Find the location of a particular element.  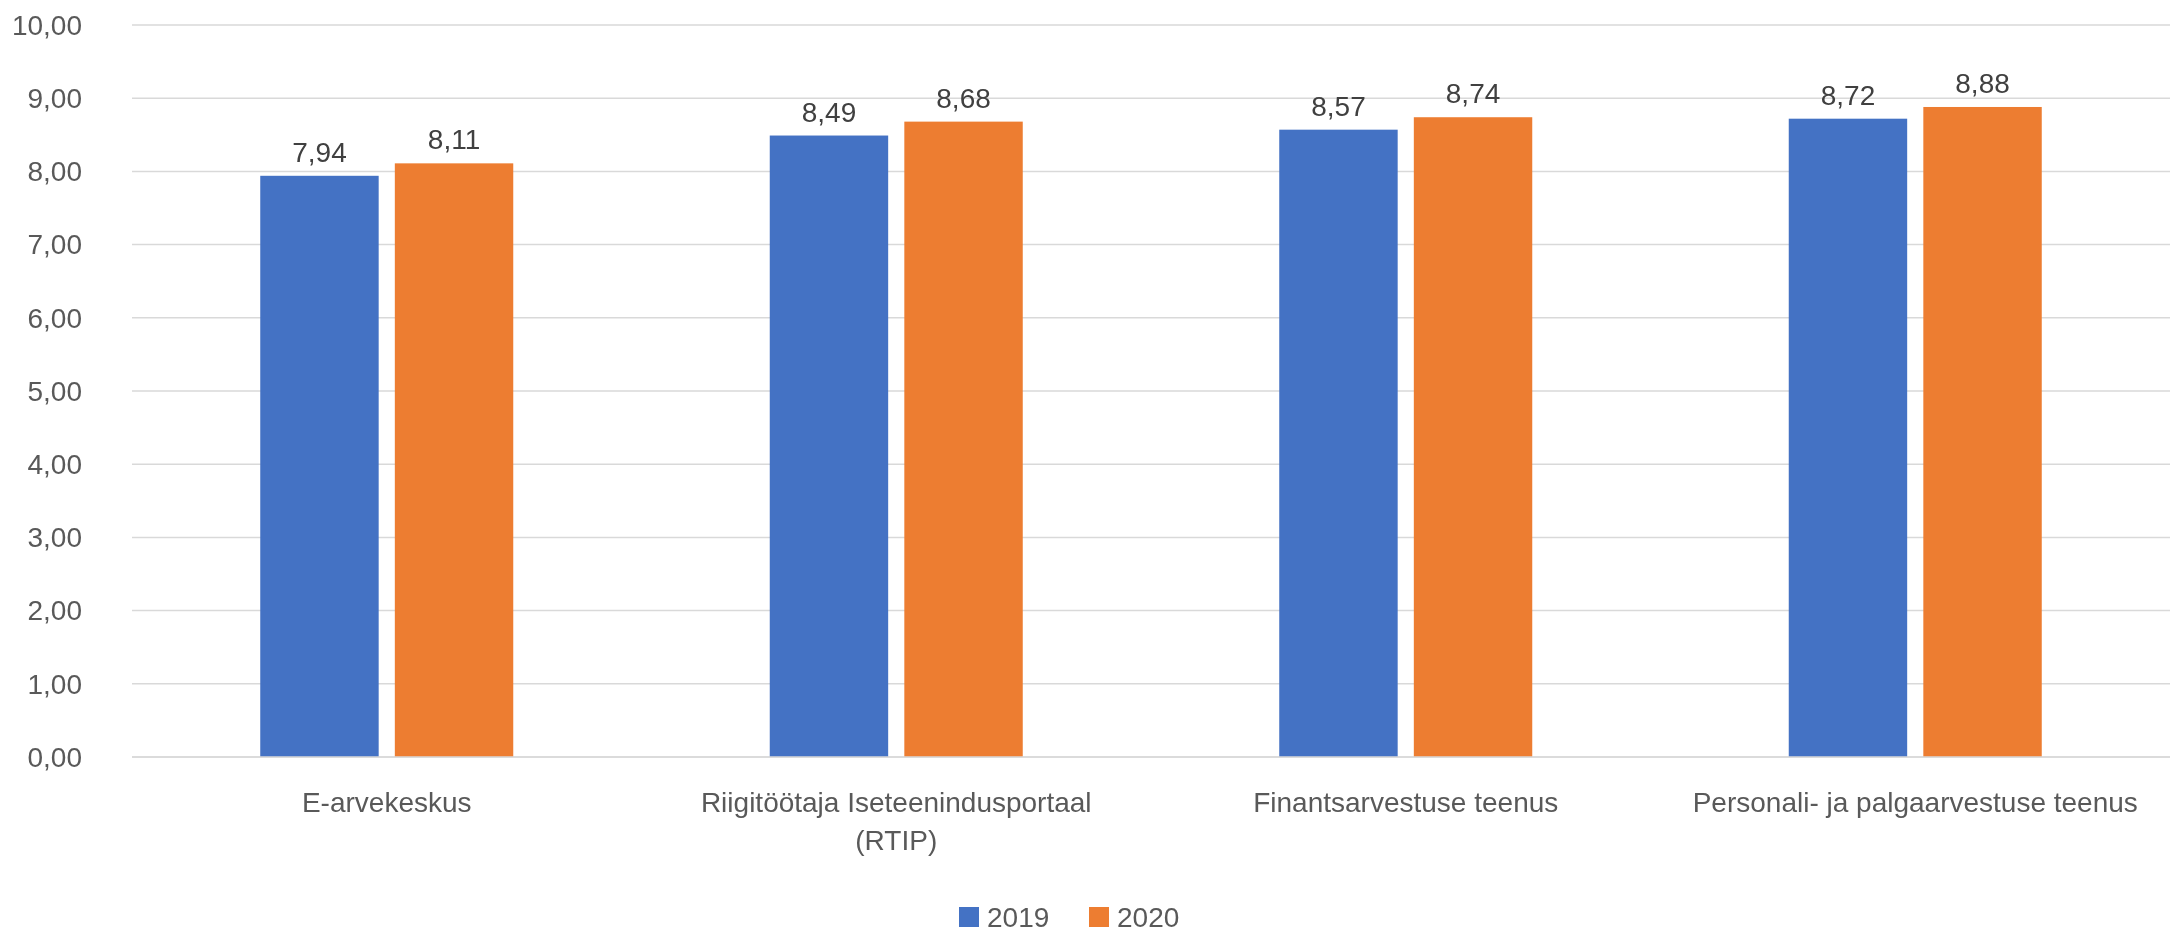

x-tick-label: Riigitöötaja Iseteenindusportaal (RTIP) is located at coordinates (896, 821).